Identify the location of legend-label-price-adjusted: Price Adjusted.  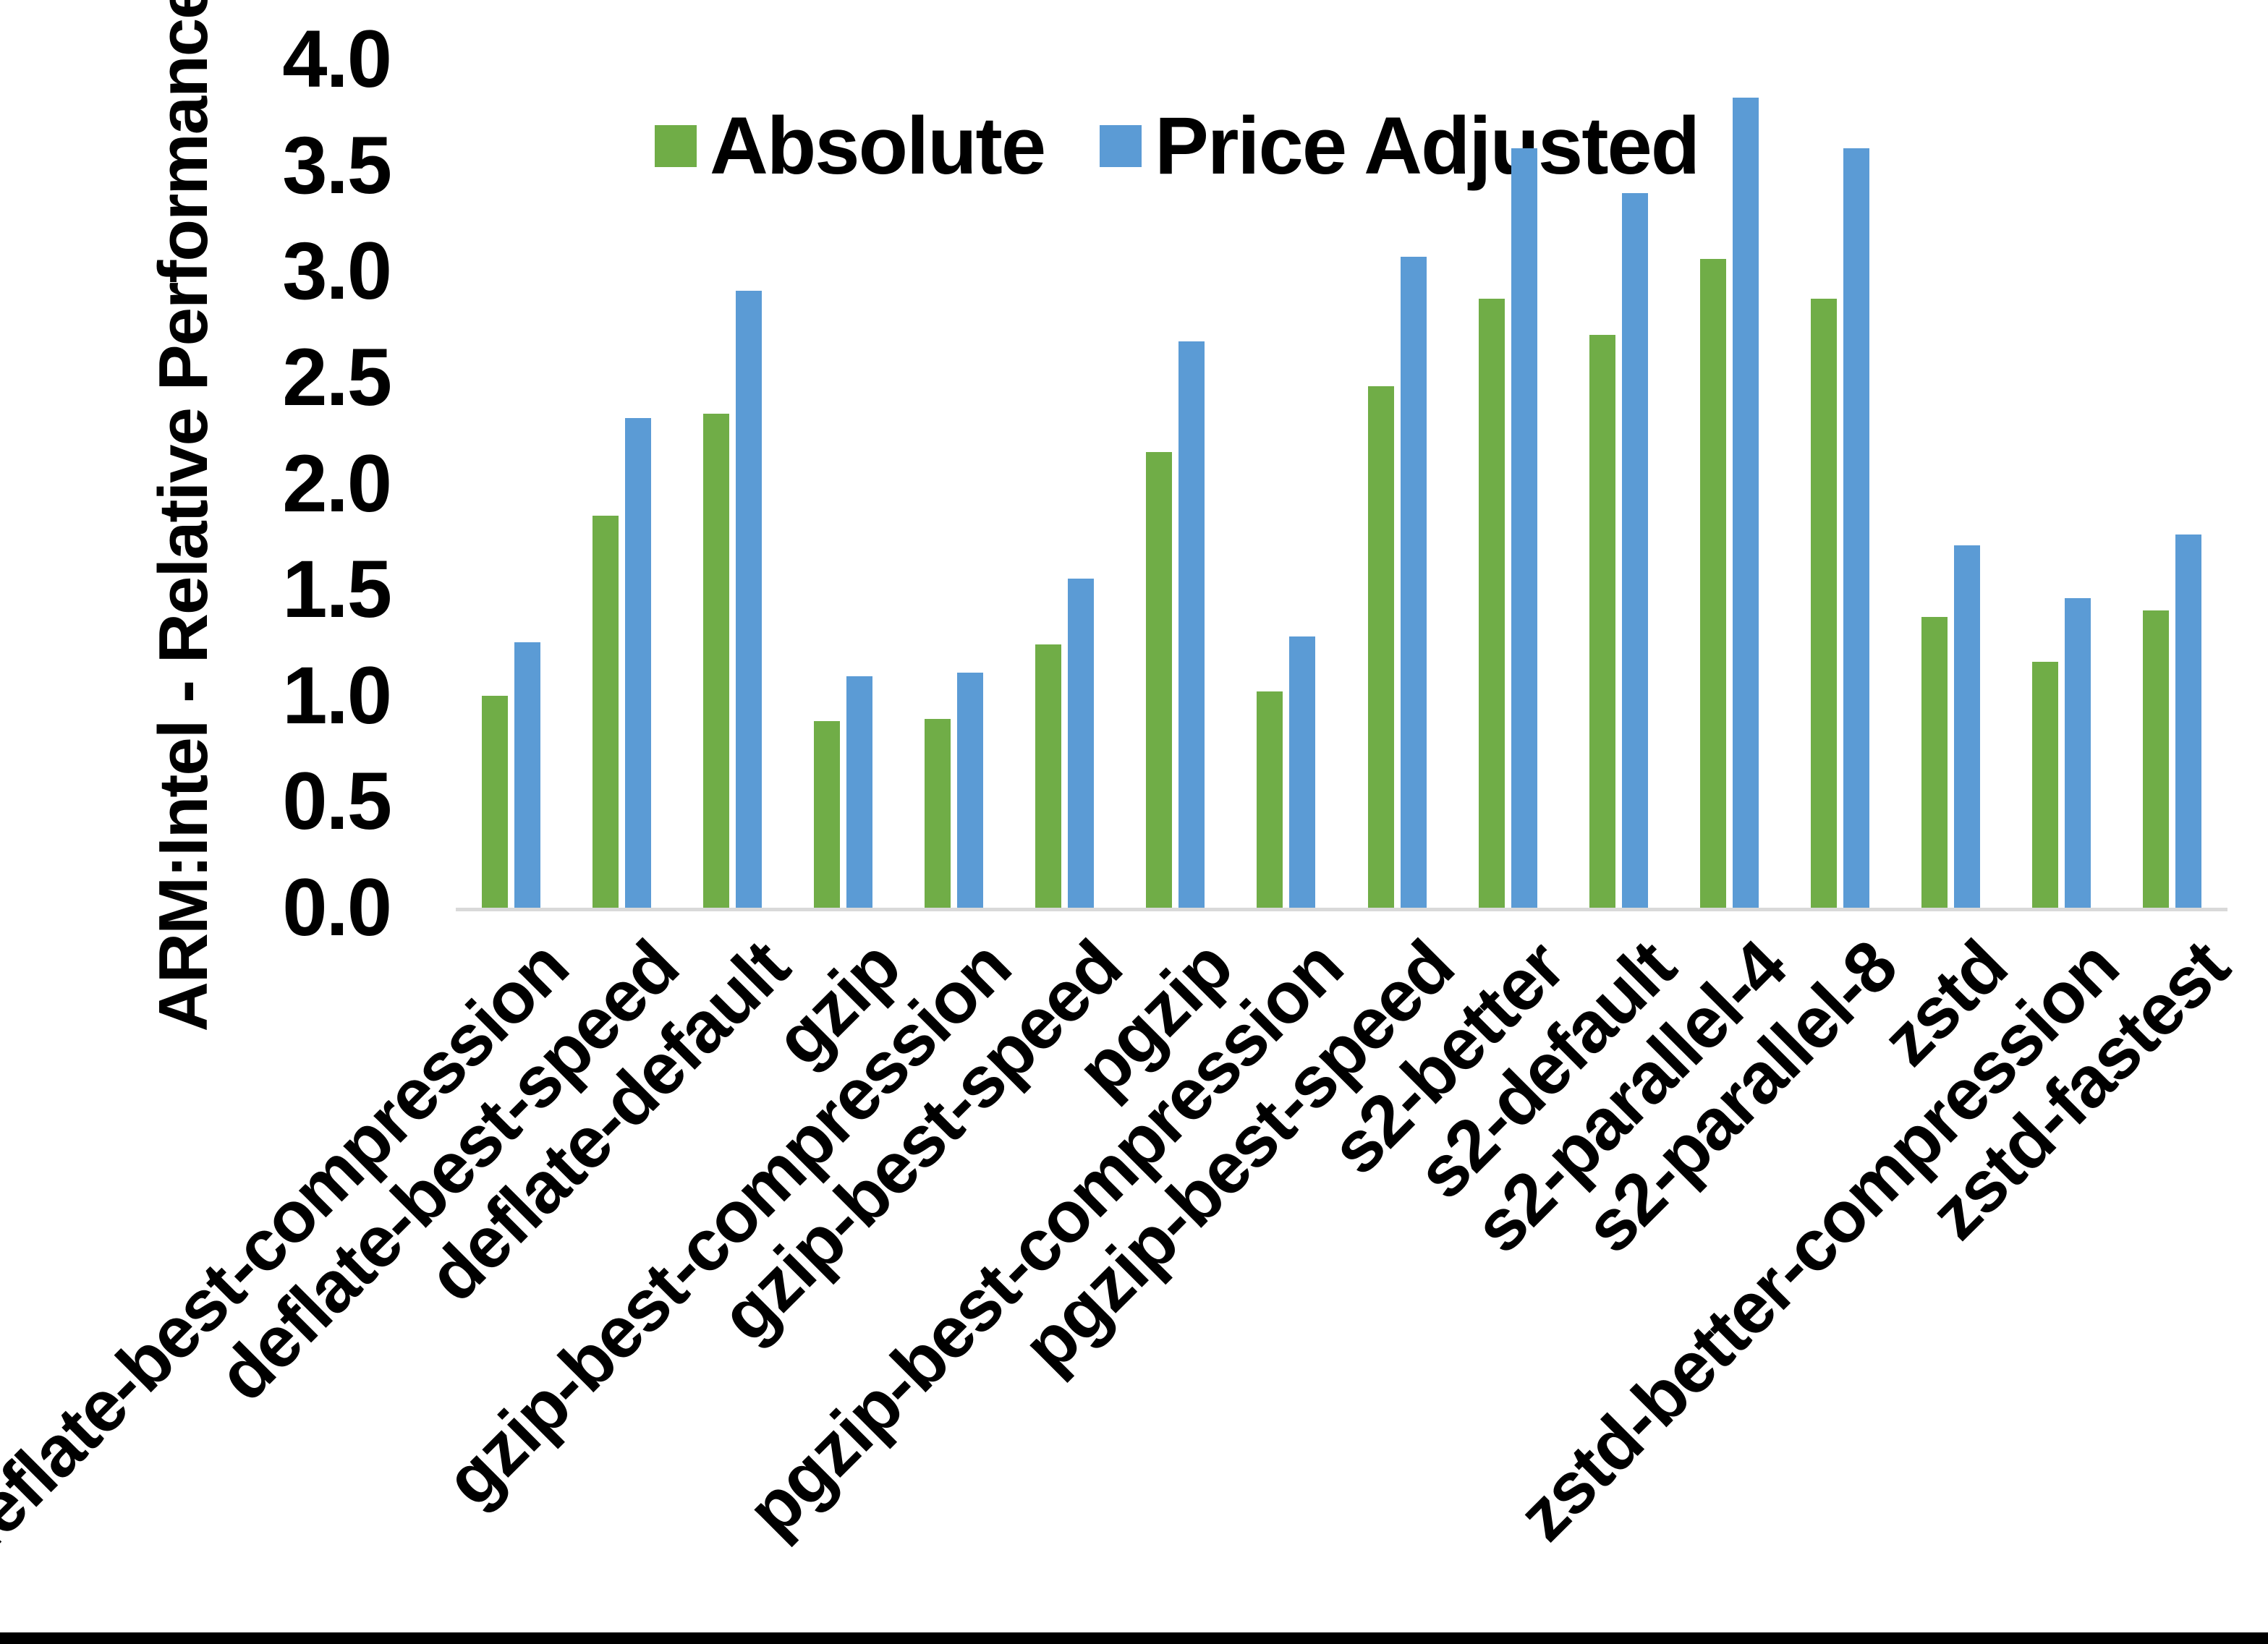
(1427, 146).